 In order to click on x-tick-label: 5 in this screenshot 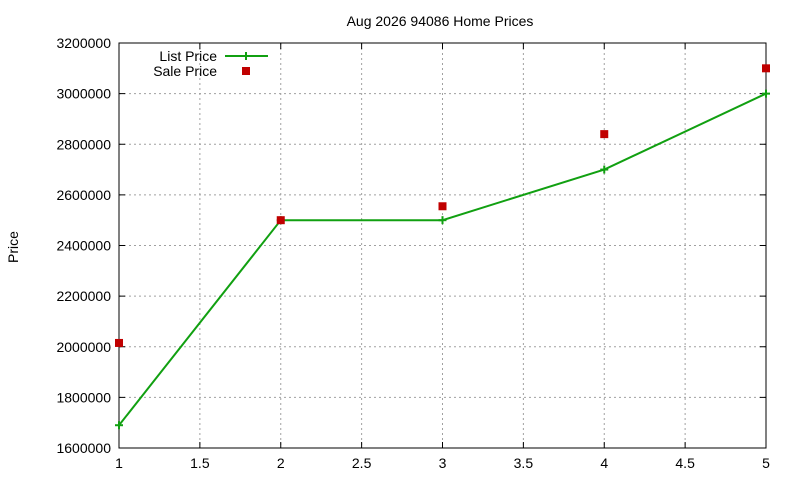, I will do `click(766, 463)`.